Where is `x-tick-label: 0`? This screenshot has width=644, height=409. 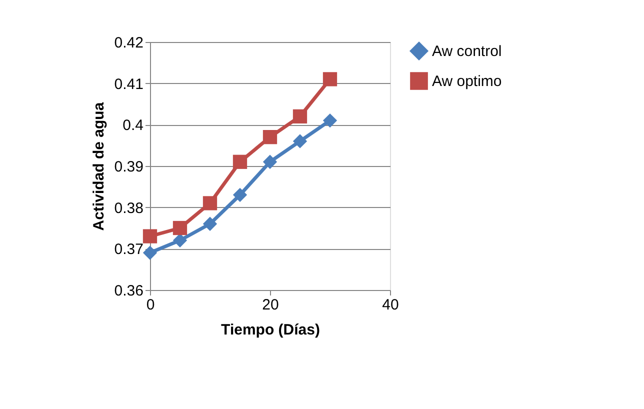
x-tick-label: 0 is located at coordinates (150, 305).